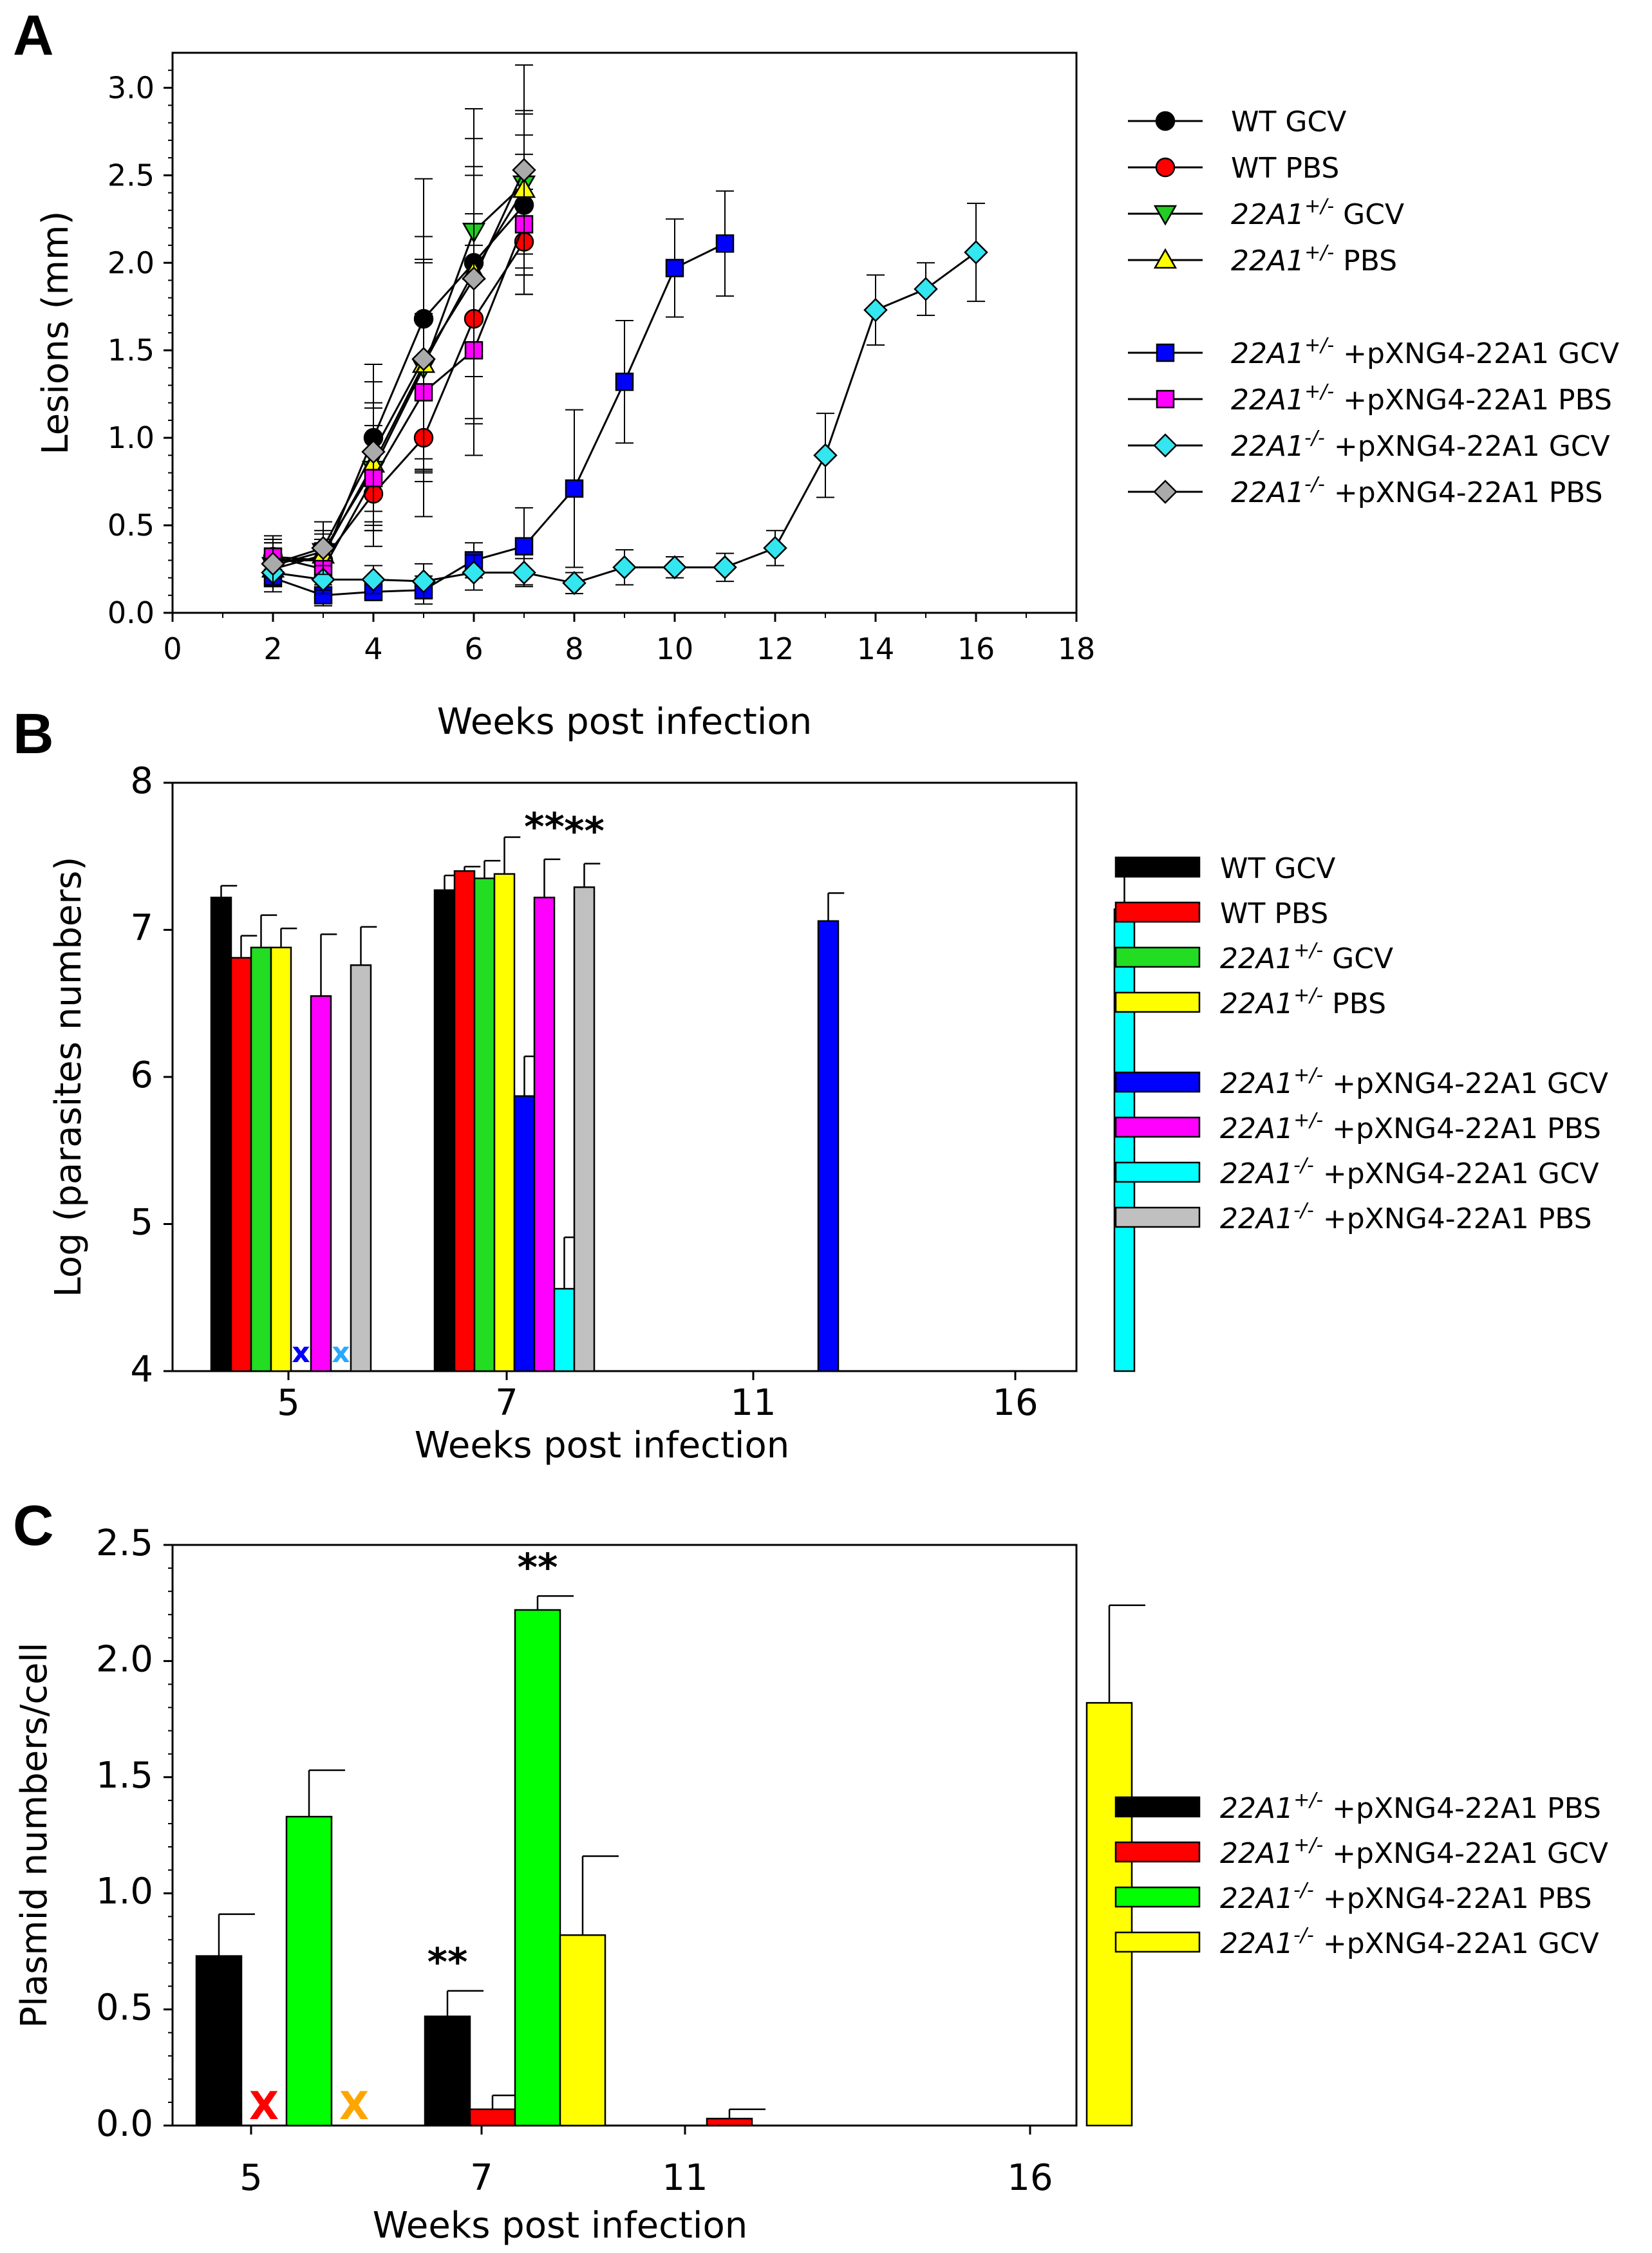 The width and height of the screenshot is (1652, 2253). What do you see at coordinates (1277, 868) in the screenshot?
I see `legend-treatment: WT GCV` at bounding box center [1277, 868].